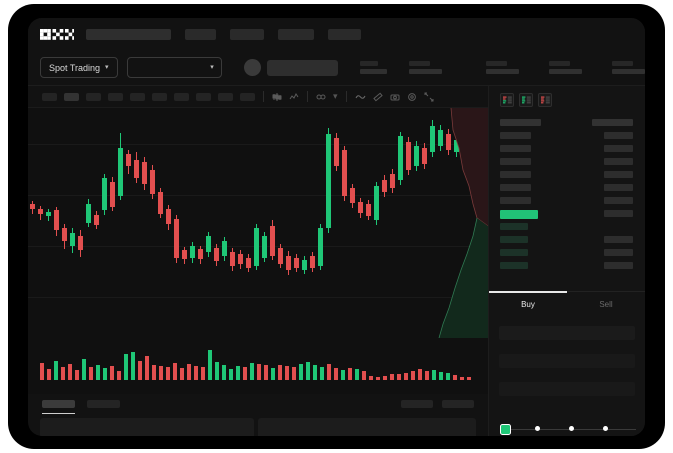 The height and width of the screenshot is (453, 673). What do you see at coordinates (277, 97) in the screenshot?
I see `candlestick-icon` at bounding box center [277, 97].